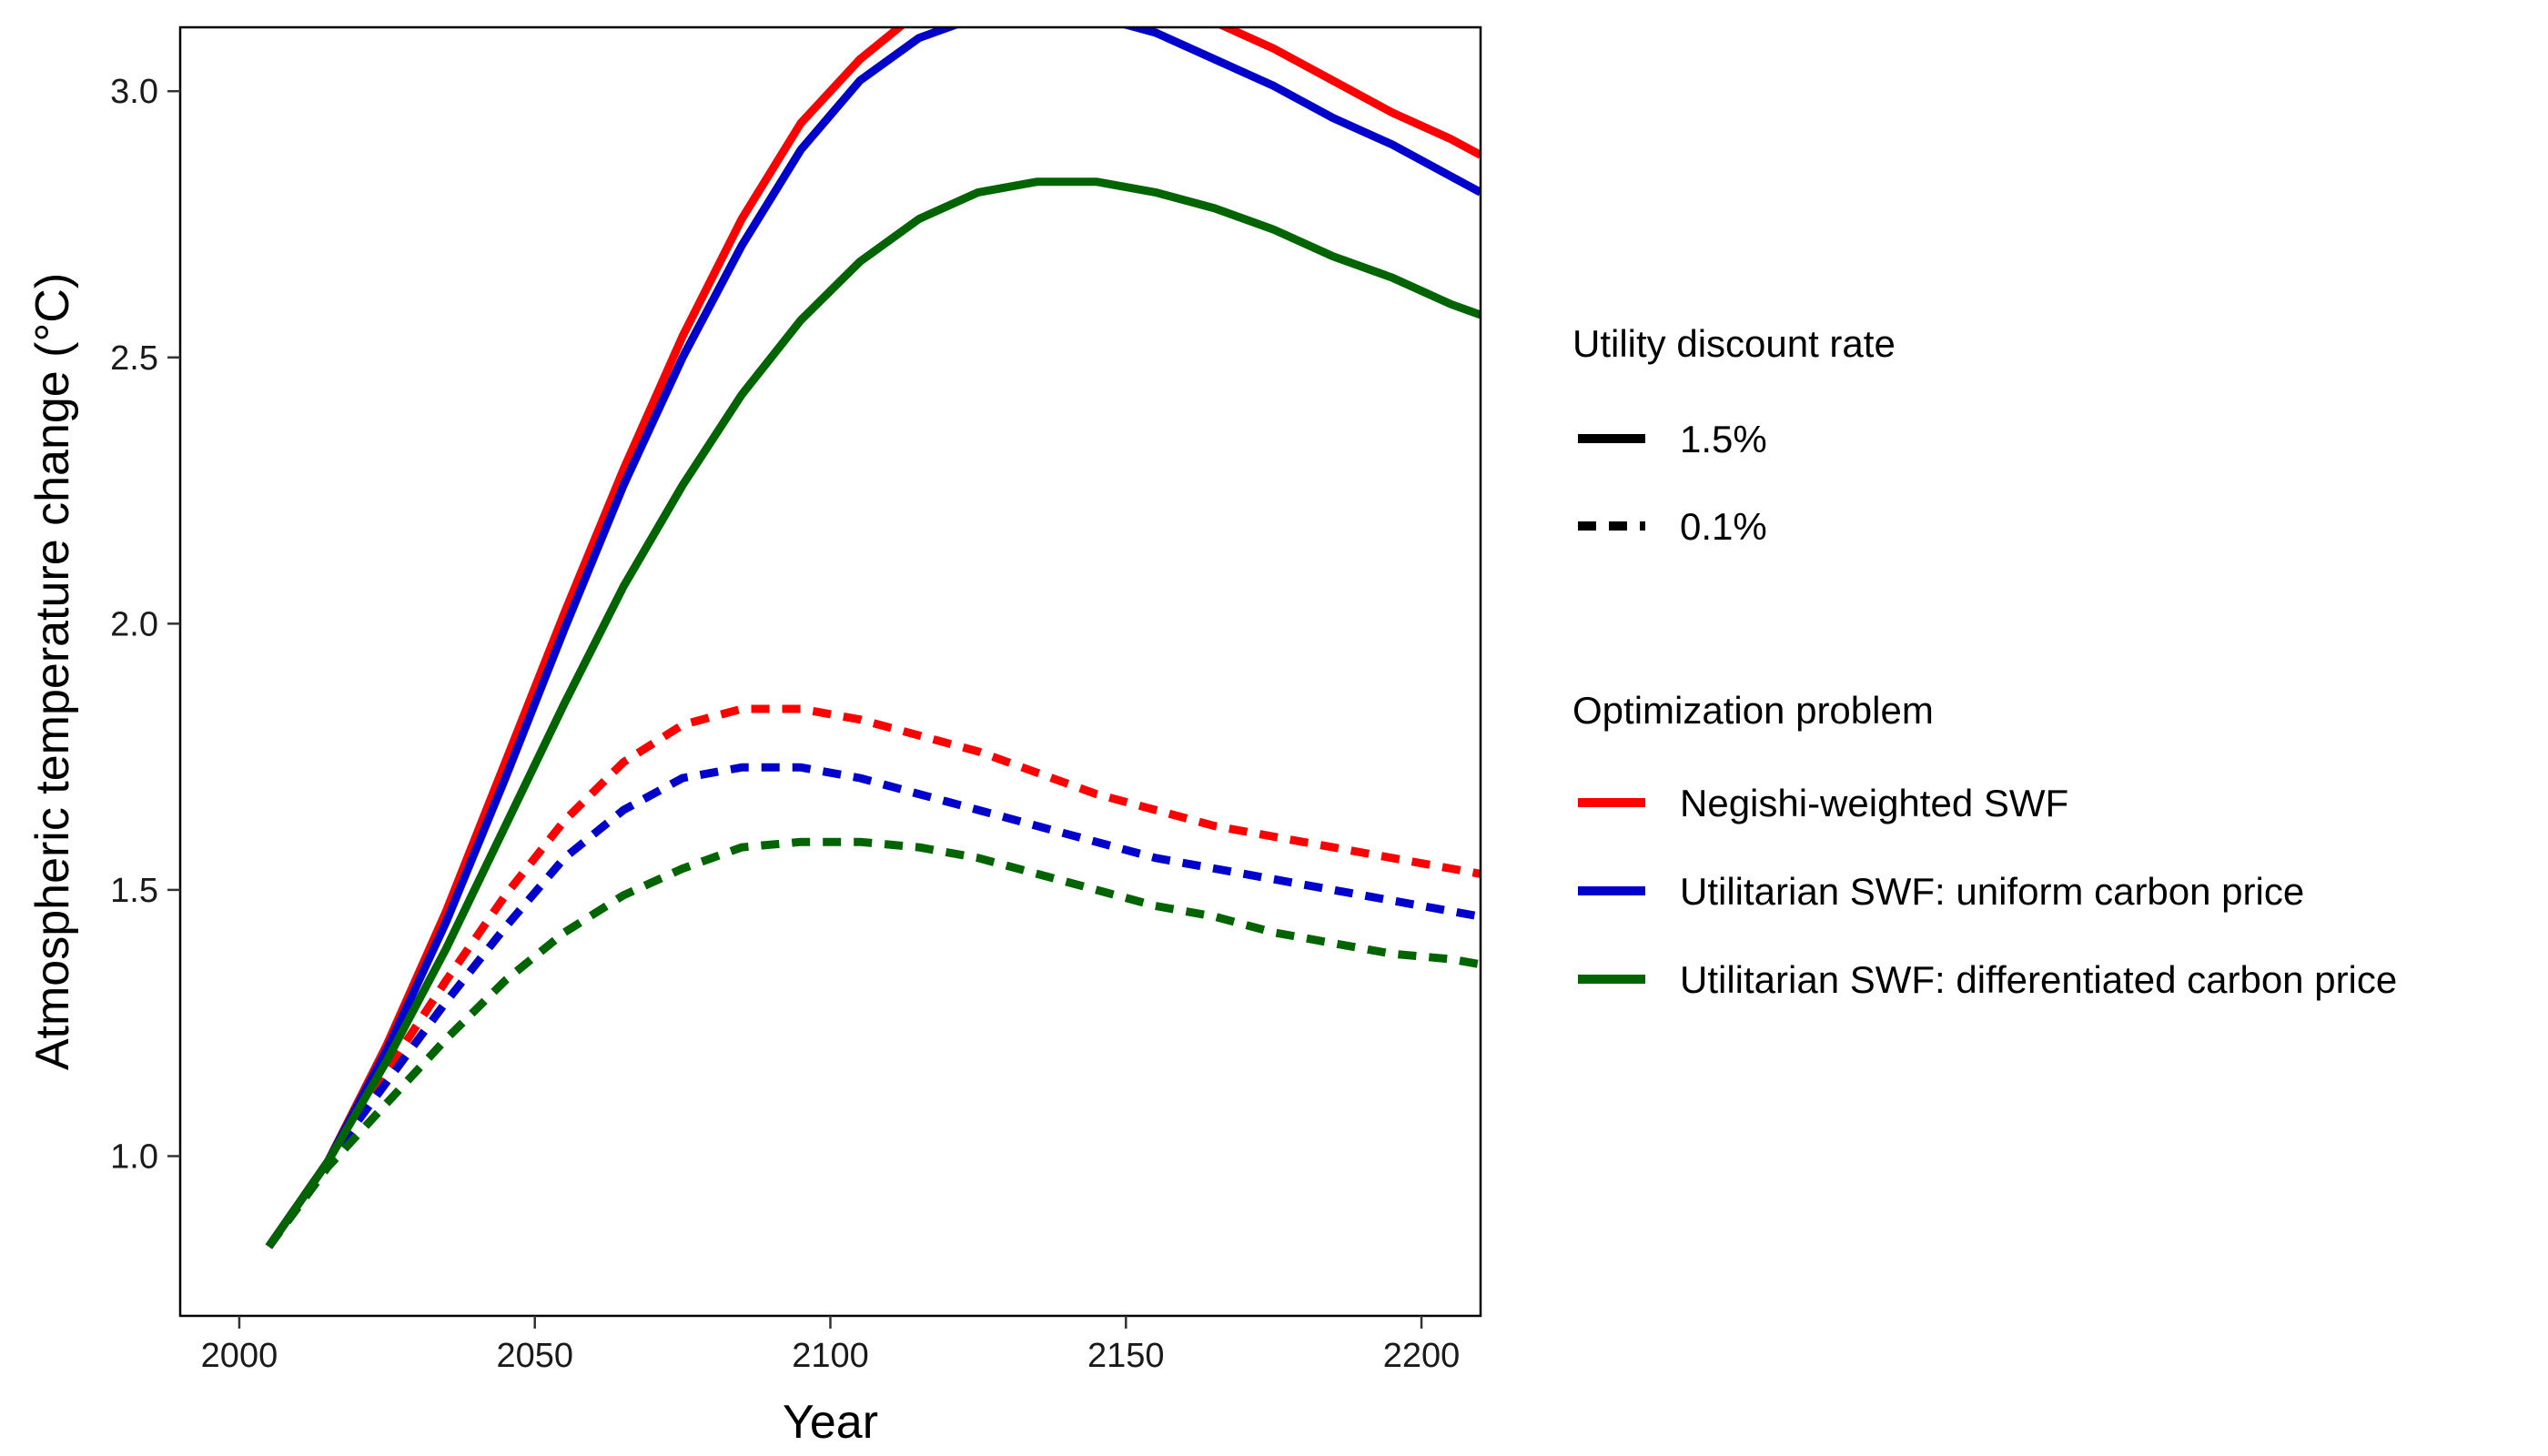 The width and height of the screenshot is (2548, 1456). Describe the element at coordinates (831, 1356) in the screenshot. I see `x-tick-label: 2100` at that location.